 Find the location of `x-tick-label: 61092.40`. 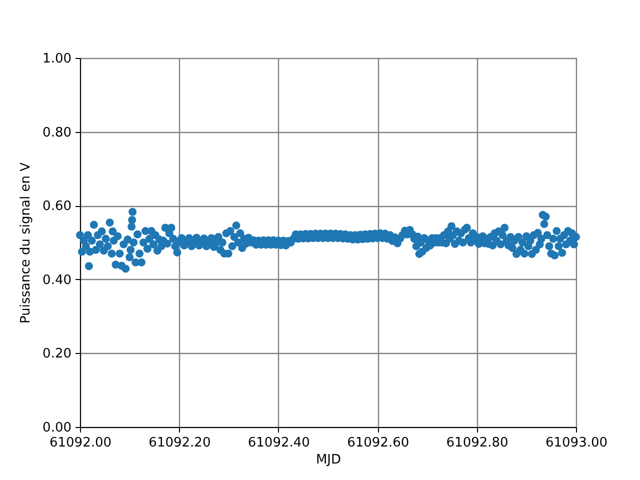

x-tick-label: 61092.40 is located at coordinates (279, 443).